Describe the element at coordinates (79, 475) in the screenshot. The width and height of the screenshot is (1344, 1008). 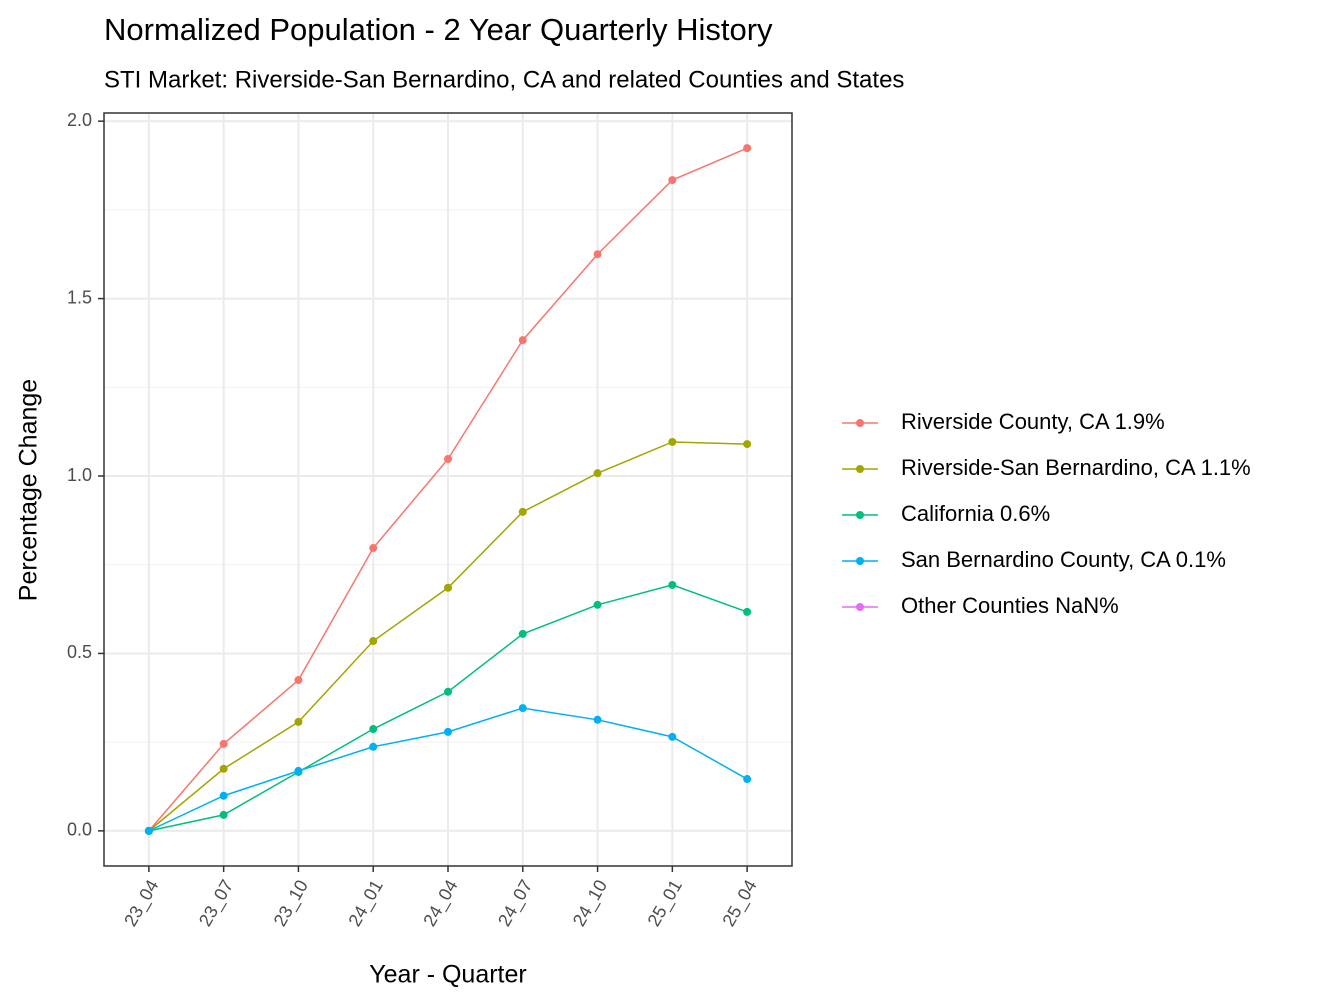
I see `y-tick-label: 1.0` at that location.